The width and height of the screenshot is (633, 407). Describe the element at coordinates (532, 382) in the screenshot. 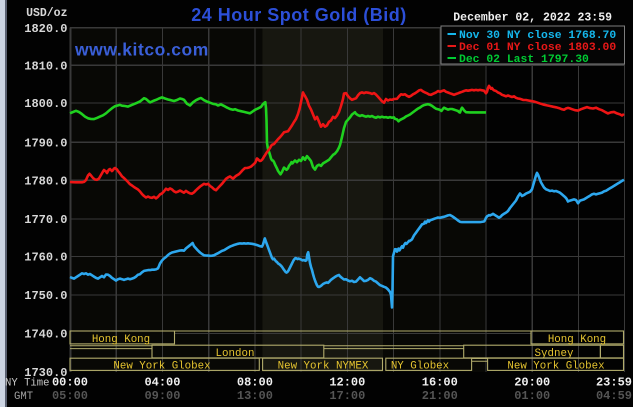

I see `svg-text: 20:00` at that location.